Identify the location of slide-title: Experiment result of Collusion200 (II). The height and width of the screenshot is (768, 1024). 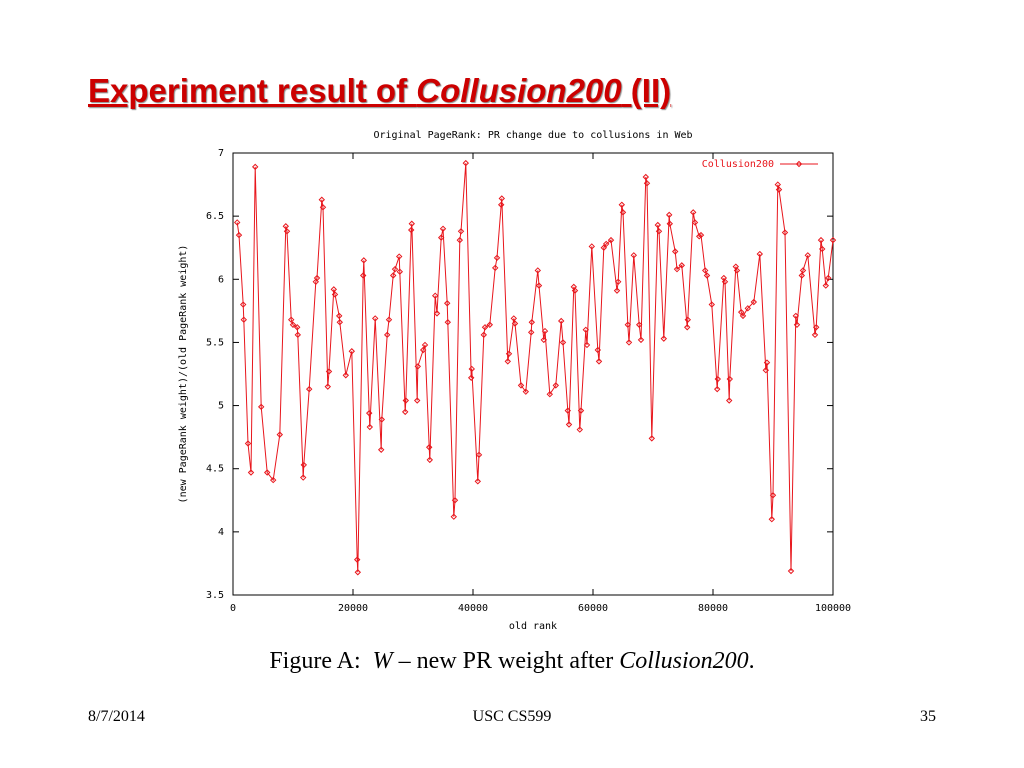
(379, 91).